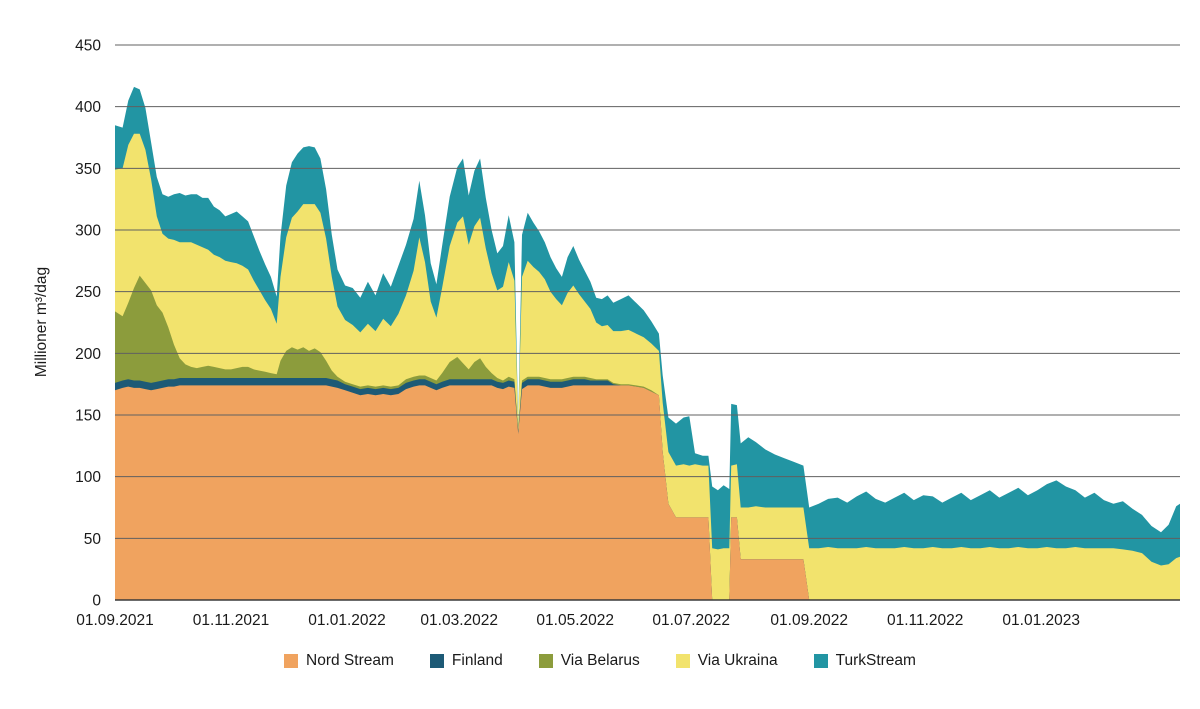 This screenshot has height=709, width=1200. What do you see at coordinates (88, 169) in the screenshot?
I see `y-tick-label: 350` at bounding box center [88, 169].